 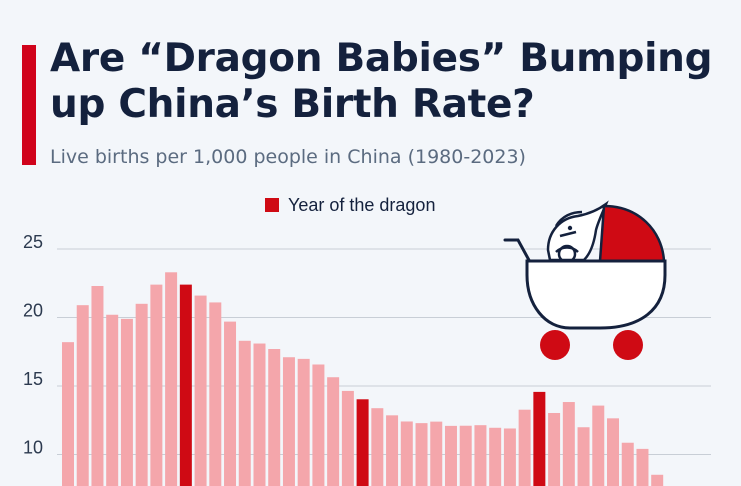 I want to click on bar-dragon-year-2000, so click(x=362, y=442).